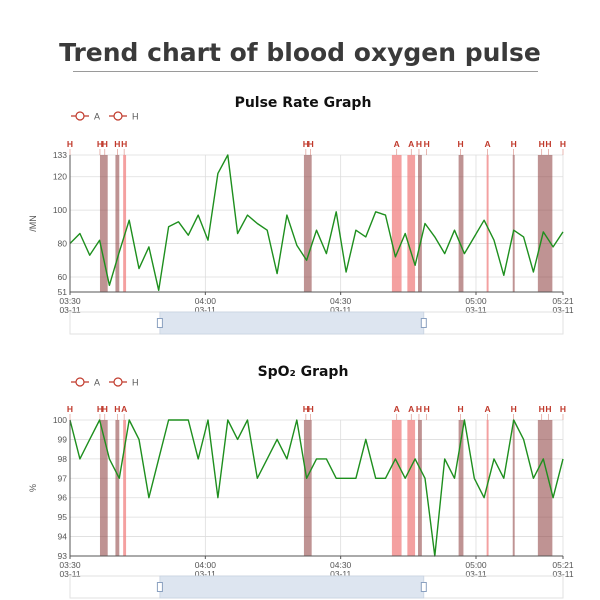 This screenshot has height=600, width=600. Describe the element at coordinates (63, 498) in the screenshot. I see `y-tick-label: 96` at that location.